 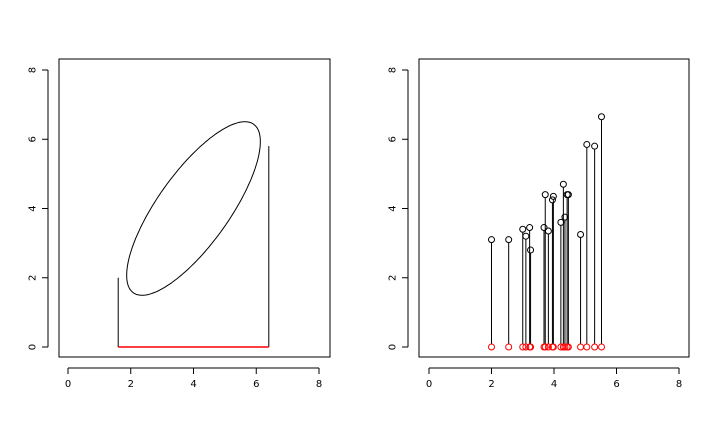 I want to click on ellipse-contour, so click(x=193, y=208).